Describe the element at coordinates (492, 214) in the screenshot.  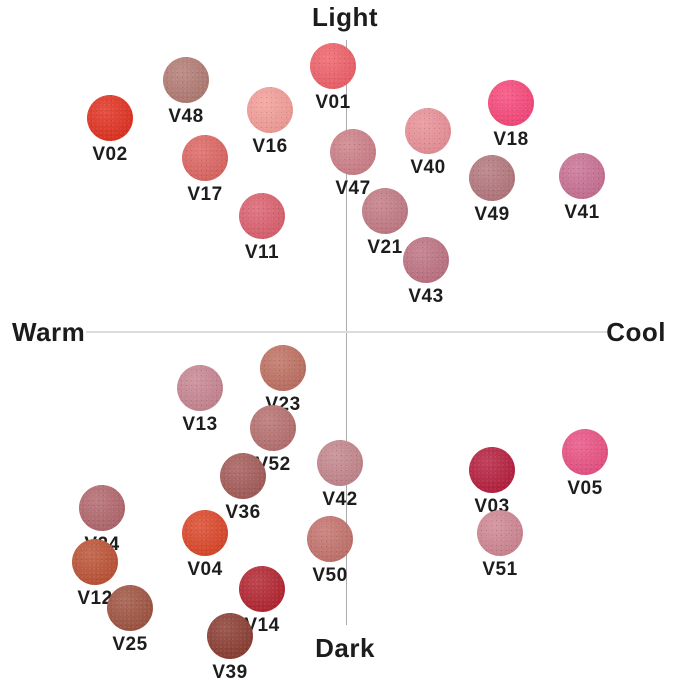
I see `shade-label: V49` at that location.